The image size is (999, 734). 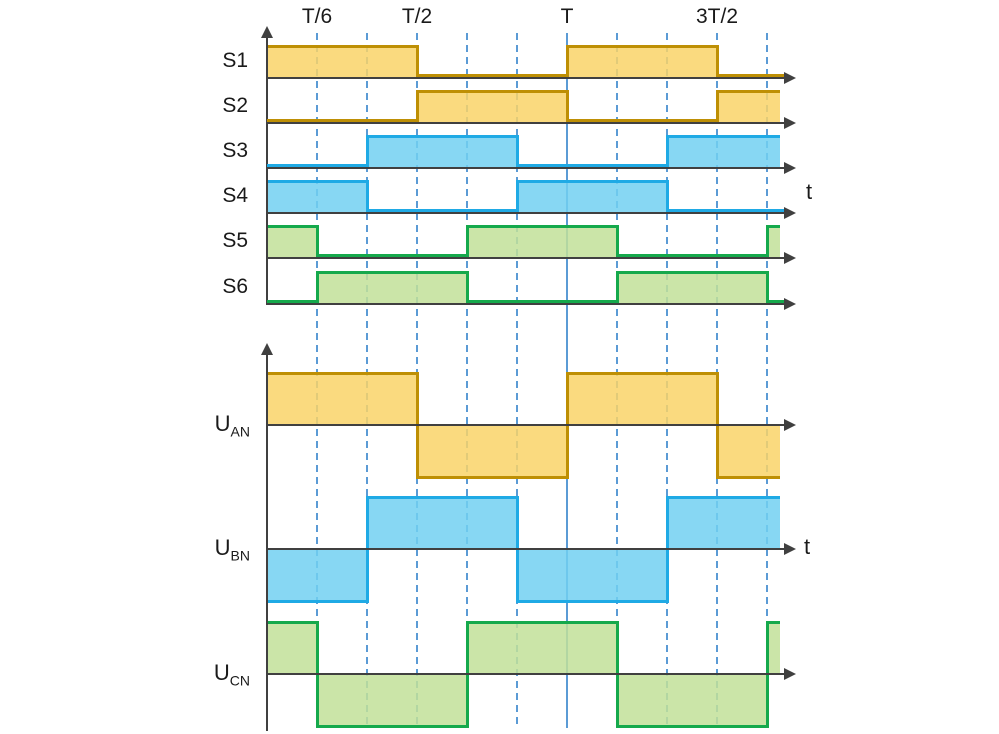 I want to click on time-axis-S6, so click(x=525, y=304).